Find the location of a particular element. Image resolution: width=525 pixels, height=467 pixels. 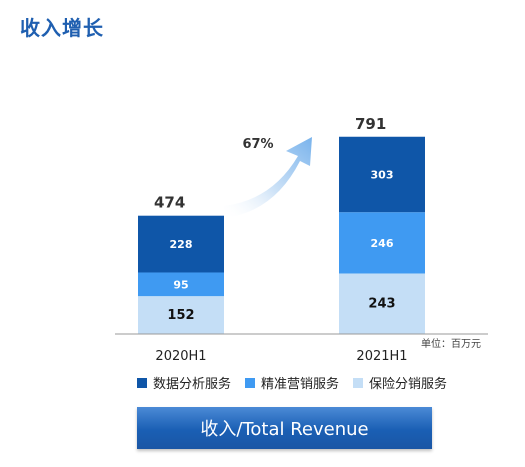

legend-label: 数据分析服务 is located at coordinates (192, 384).